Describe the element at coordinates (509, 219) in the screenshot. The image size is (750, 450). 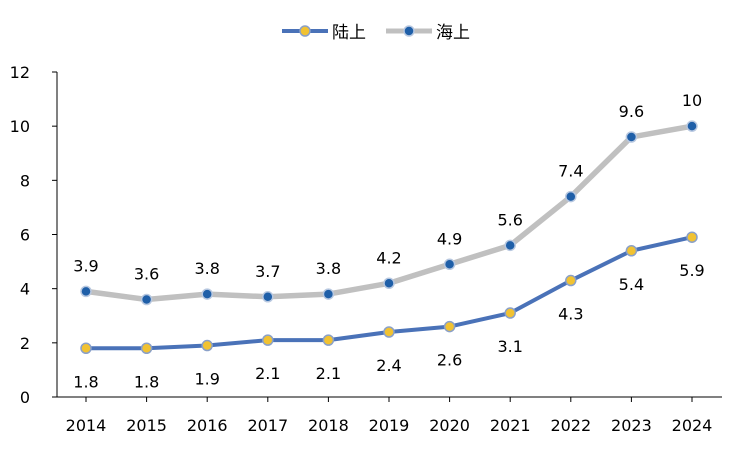
I see `data-label-offshore: 5.6` at that location.